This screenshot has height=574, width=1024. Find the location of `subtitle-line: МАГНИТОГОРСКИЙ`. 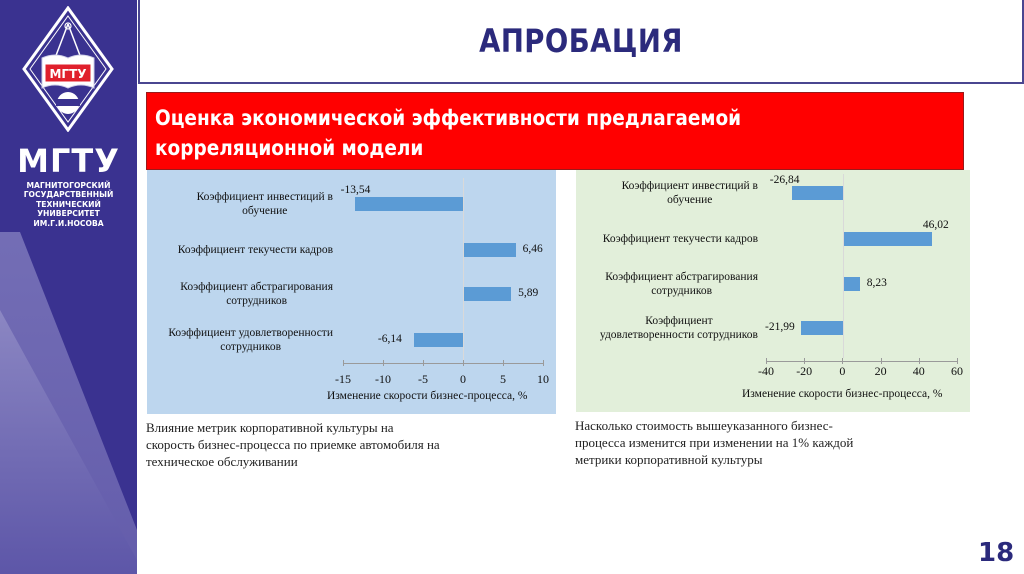

subtitle-line: МАГНИТОГОРСКИЙ is located at coordinates (68, 185).